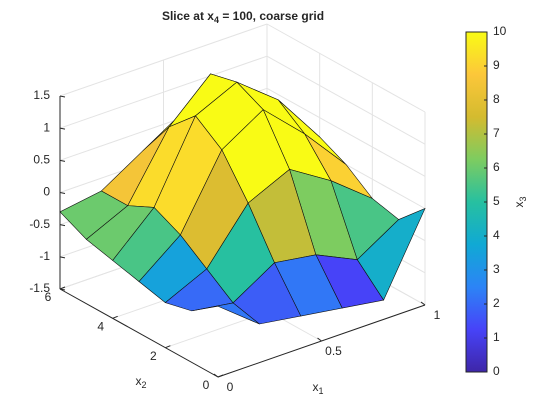 This screenshot has width=560, height=420. What do you see at coordinates (216, 20) in the screenshot?
I see `title-sub: 4` at bounding box center [216, 20].